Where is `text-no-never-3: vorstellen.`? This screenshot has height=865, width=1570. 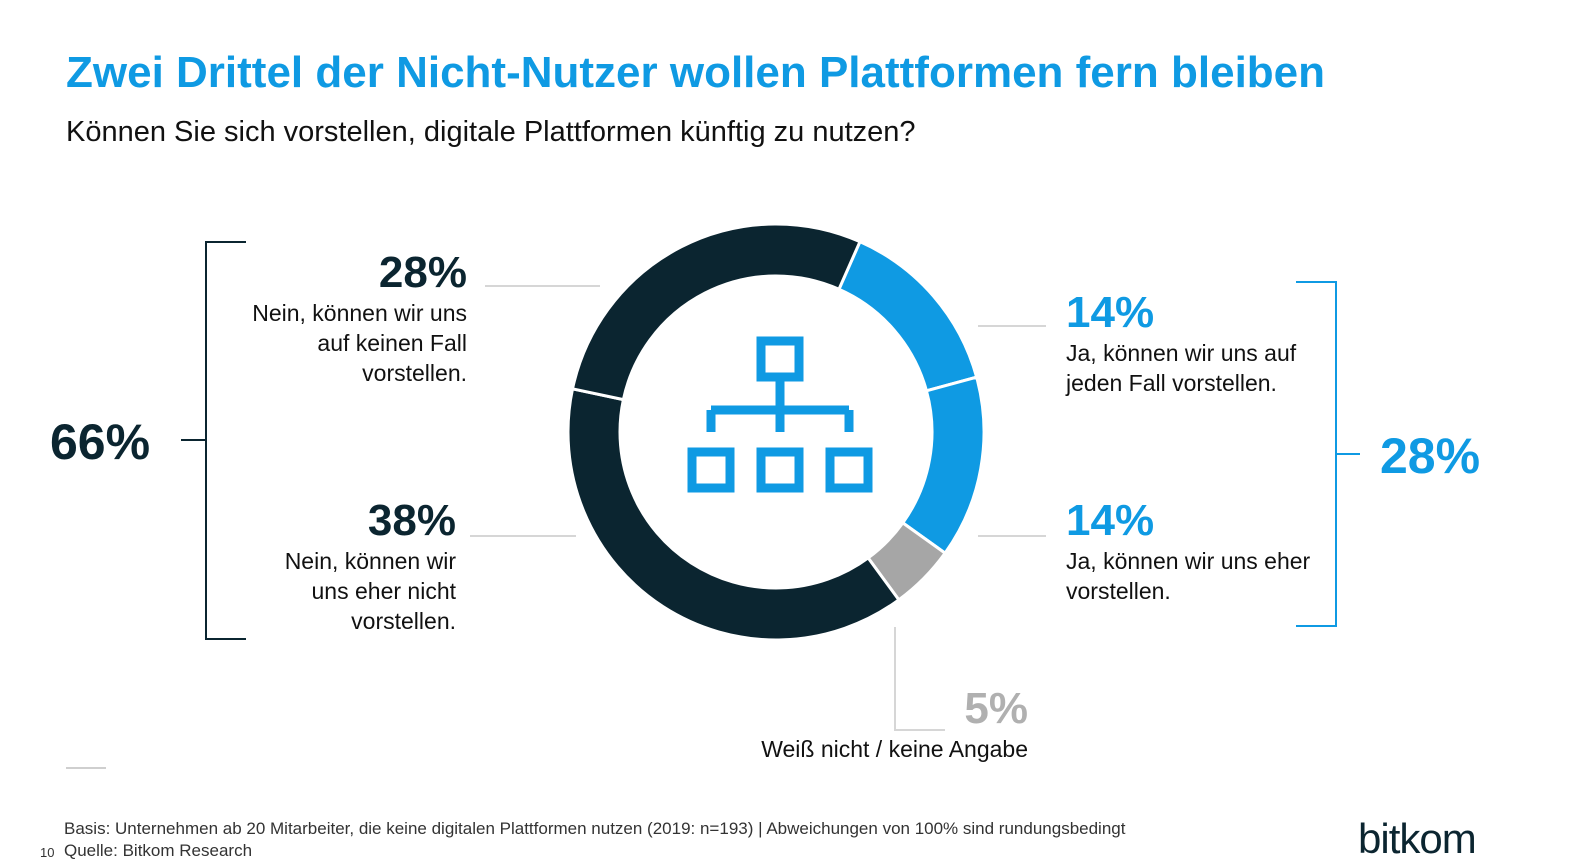
text-no-never-3: vorstellen. is located at coordinates (414, 373).